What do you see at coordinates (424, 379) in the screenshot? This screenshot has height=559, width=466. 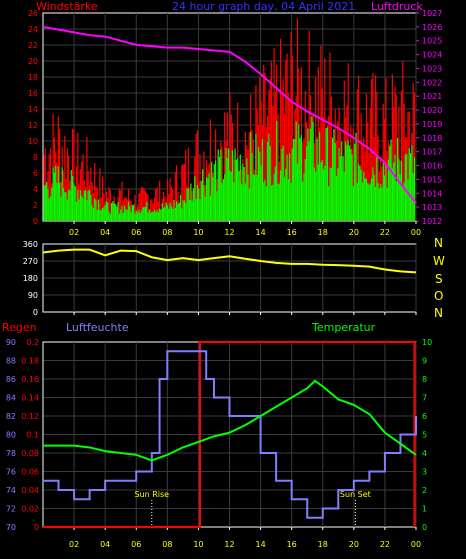 I see `temperature-y-tick-label: 8` at bounding box center [424, 379].